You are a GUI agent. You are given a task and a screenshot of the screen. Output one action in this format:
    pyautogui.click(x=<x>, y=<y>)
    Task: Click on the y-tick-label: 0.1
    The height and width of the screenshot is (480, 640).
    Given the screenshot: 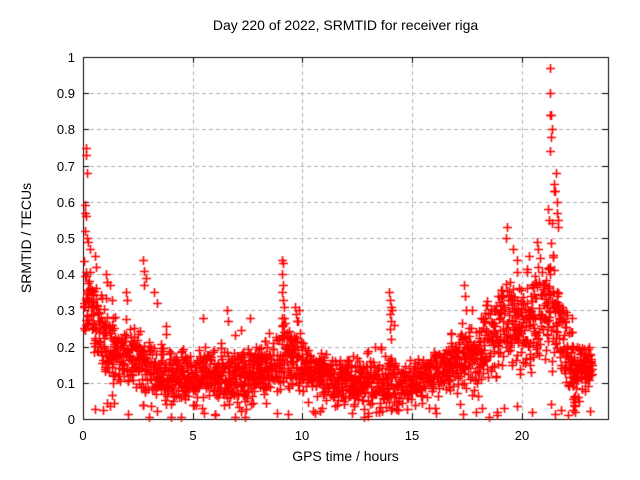 What is the action you would take?
    pyautogui.click(x=65, y=383)
    